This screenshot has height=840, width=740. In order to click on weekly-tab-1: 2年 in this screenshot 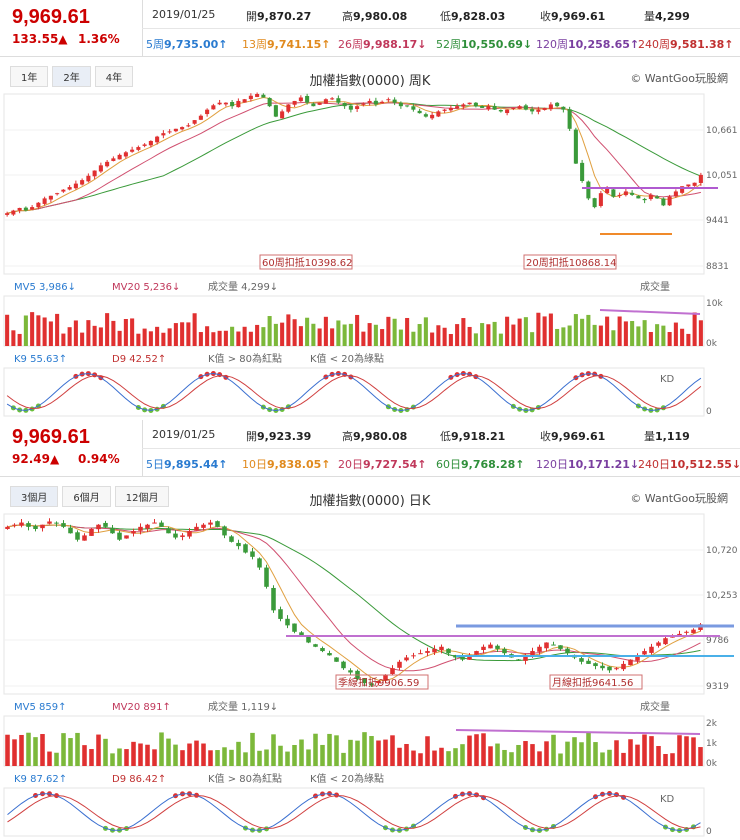, I will do `click(71, 76)`.